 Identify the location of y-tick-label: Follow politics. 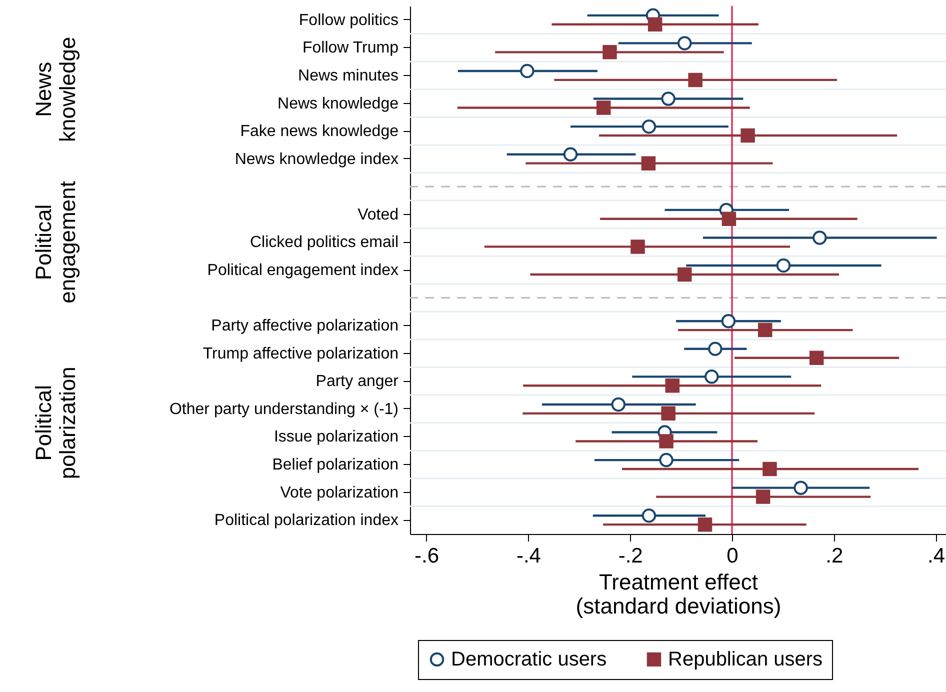
(348, 20).